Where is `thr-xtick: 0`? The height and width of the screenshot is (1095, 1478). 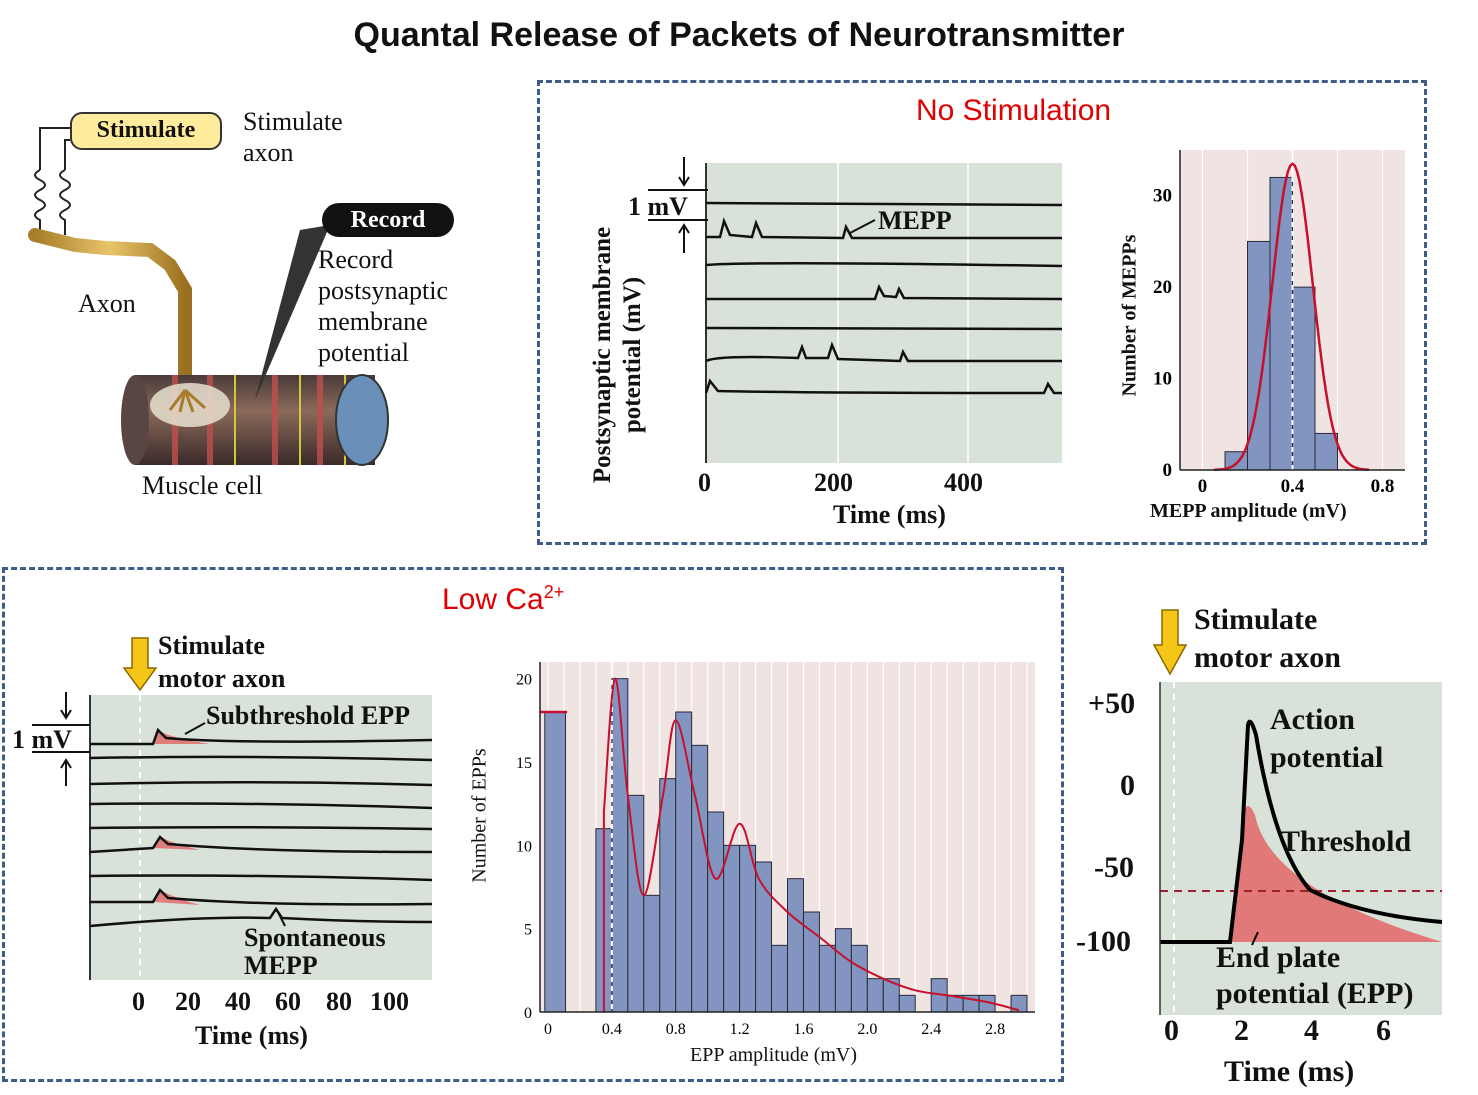 thr-xtick: 0 is located at coordinates (1171, 1030).